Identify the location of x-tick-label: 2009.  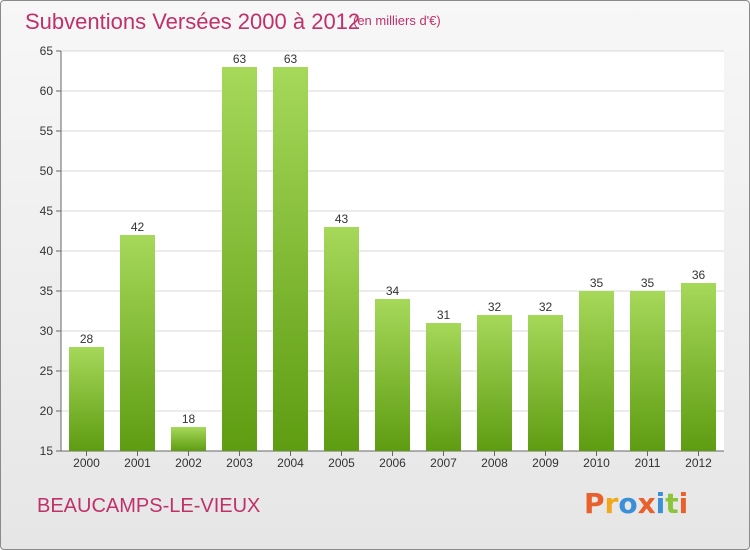
(545, 463).